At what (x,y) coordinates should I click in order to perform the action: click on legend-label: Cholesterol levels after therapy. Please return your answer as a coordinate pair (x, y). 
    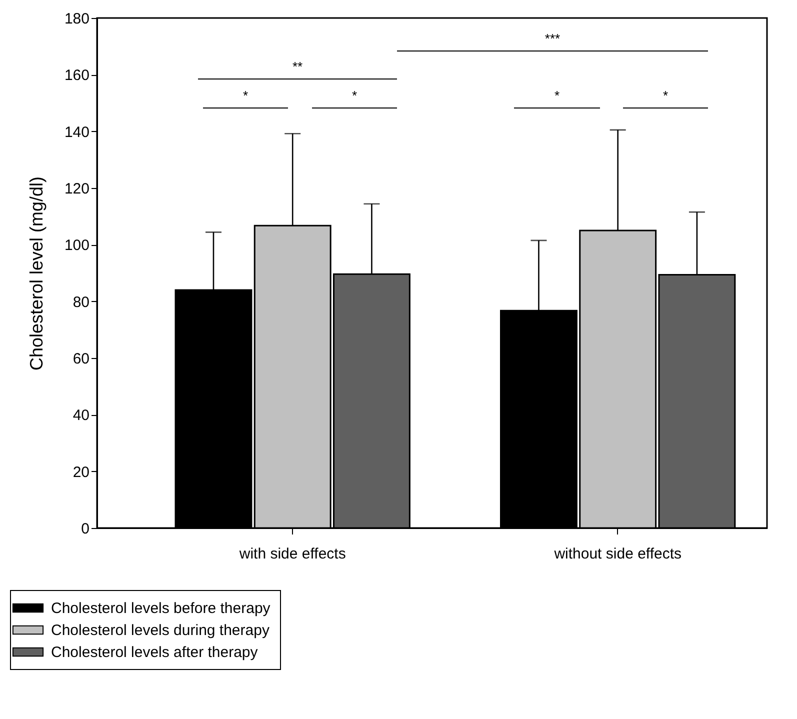
    Looking at the image, I should click on (154, 652).